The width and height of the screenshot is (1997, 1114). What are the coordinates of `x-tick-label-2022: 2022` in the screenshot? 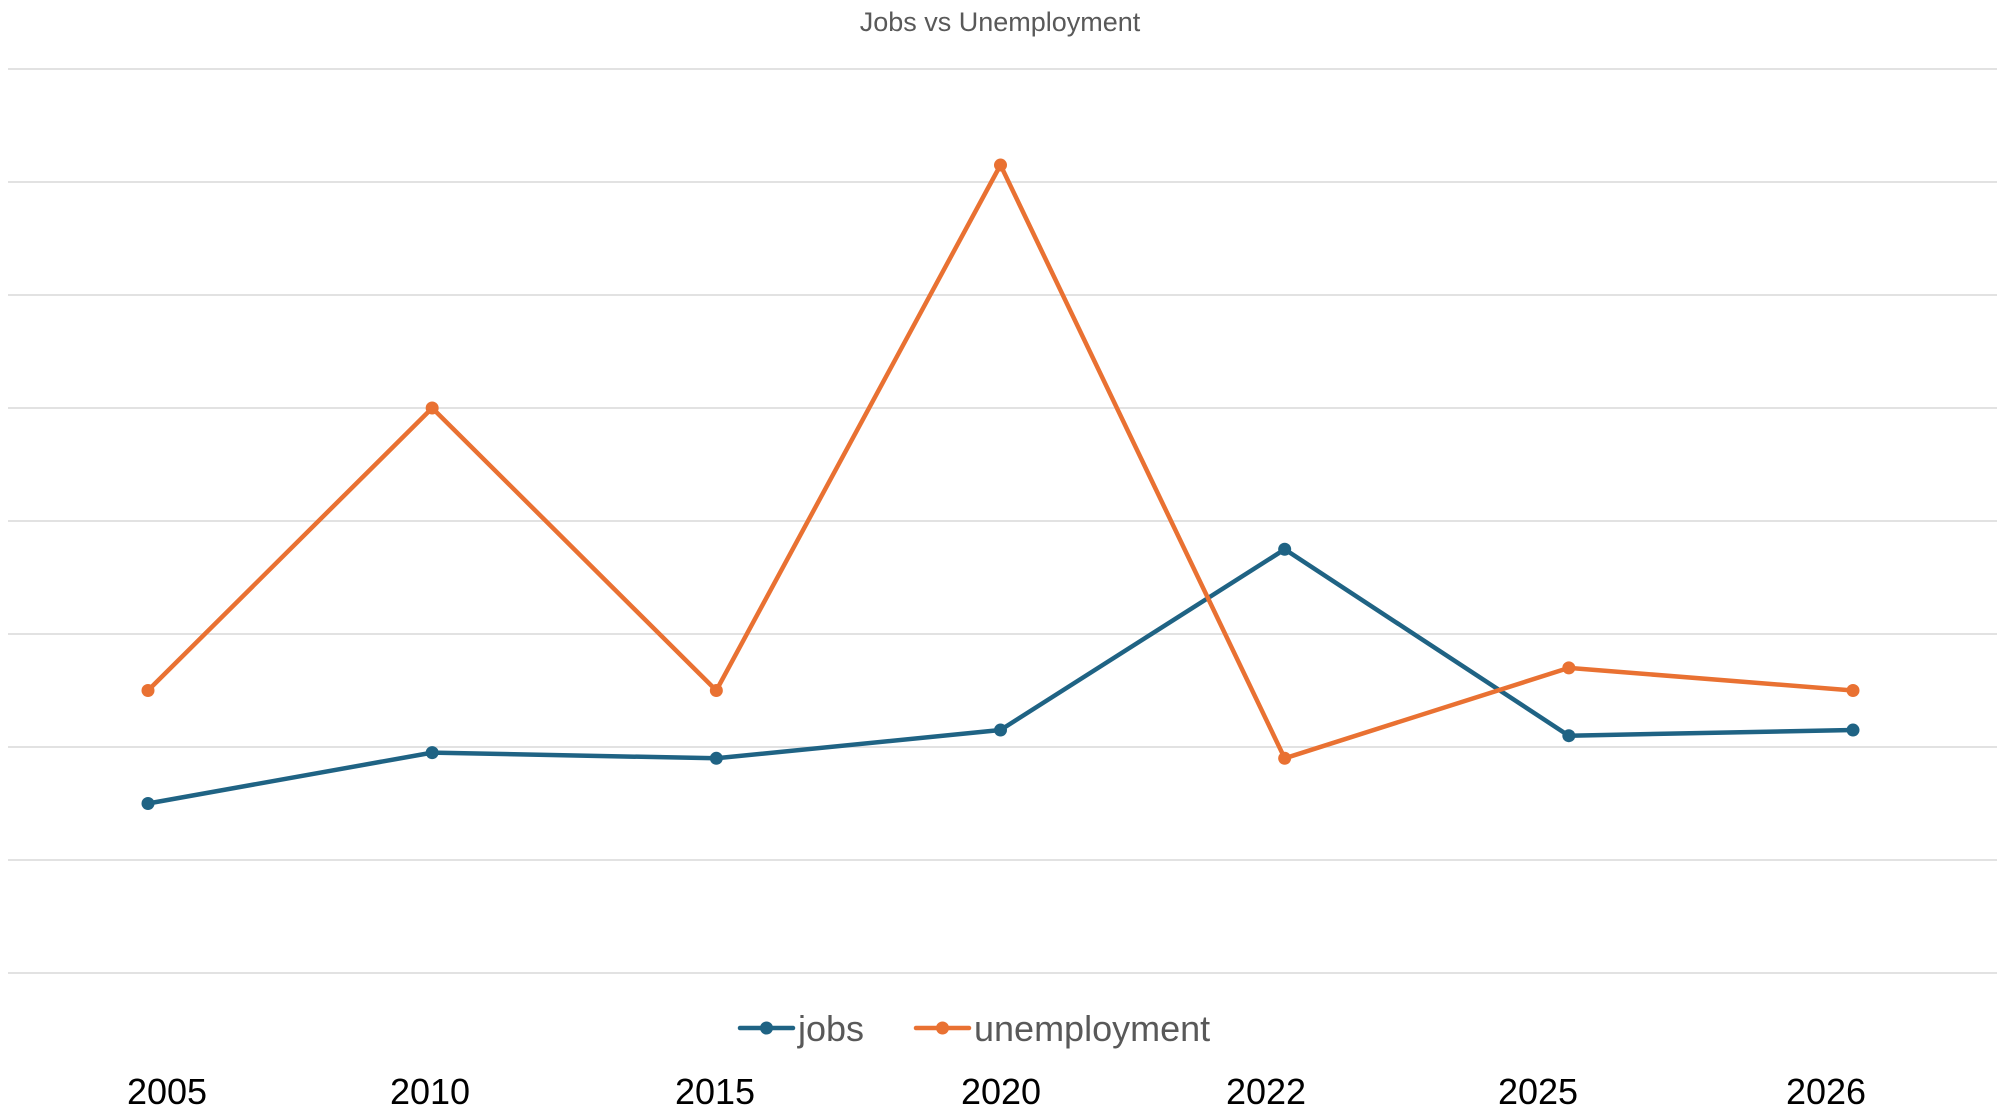 It's located at (1266, 1091).